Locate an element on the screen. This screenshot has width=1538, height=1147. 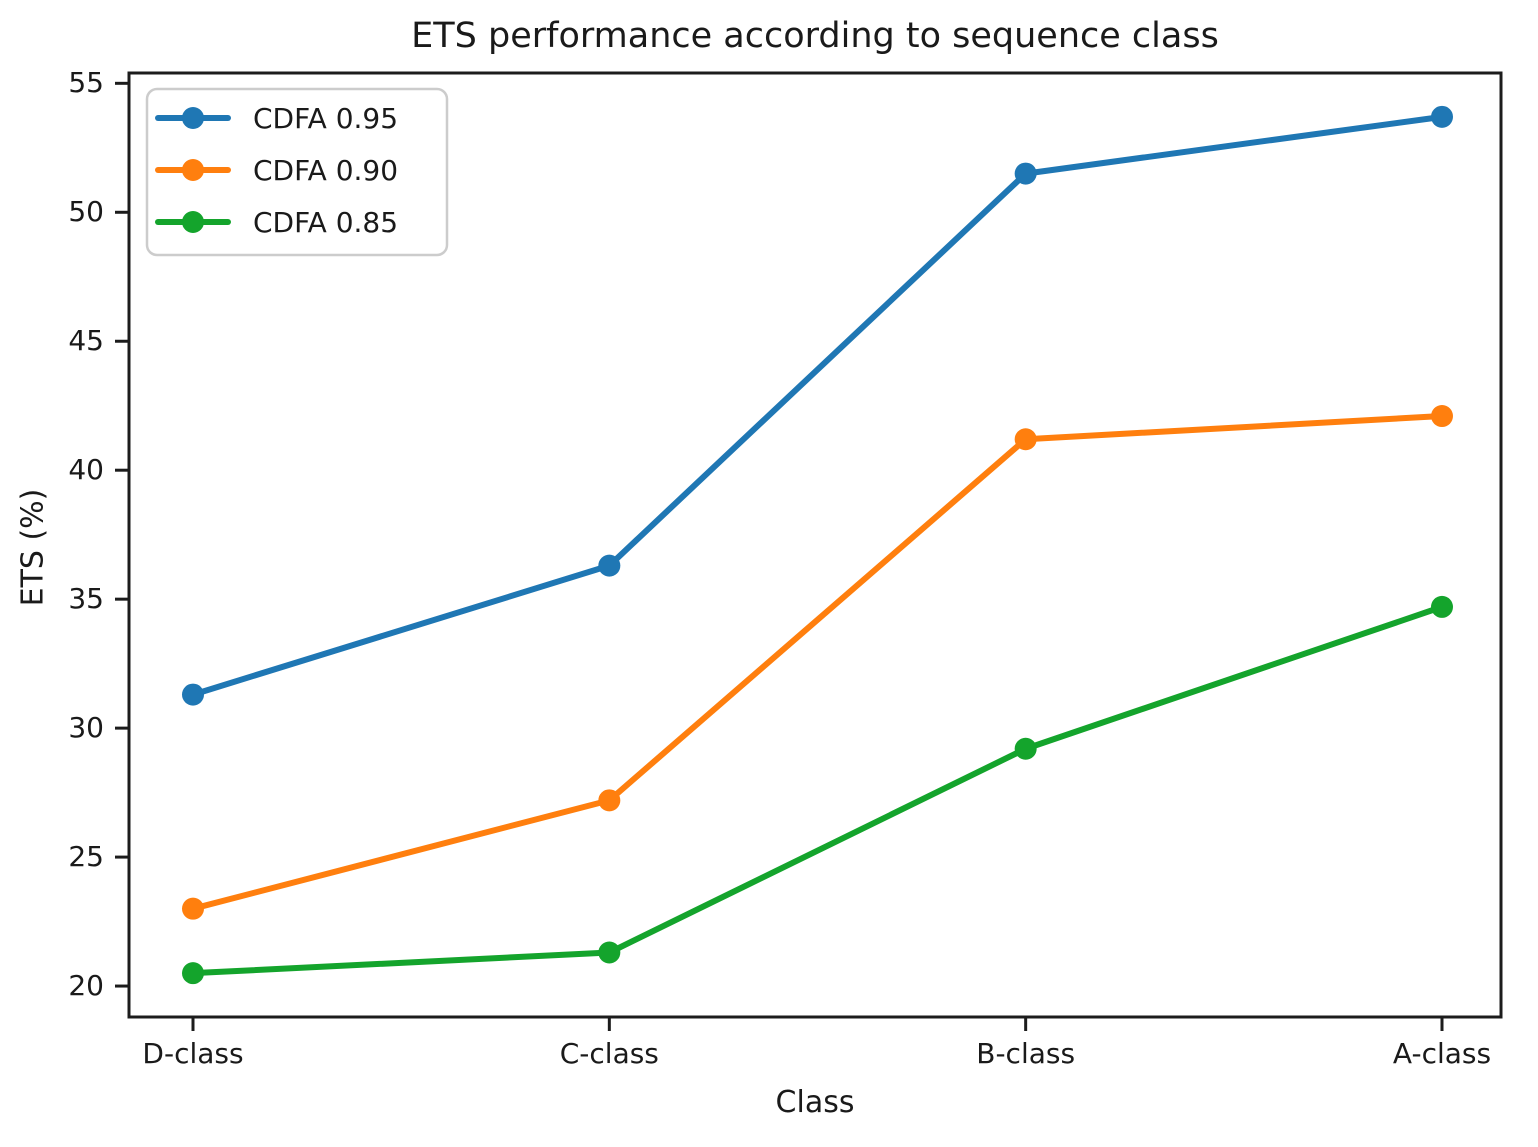
y-tick-label: 40 is located at coordinates (86, 470).